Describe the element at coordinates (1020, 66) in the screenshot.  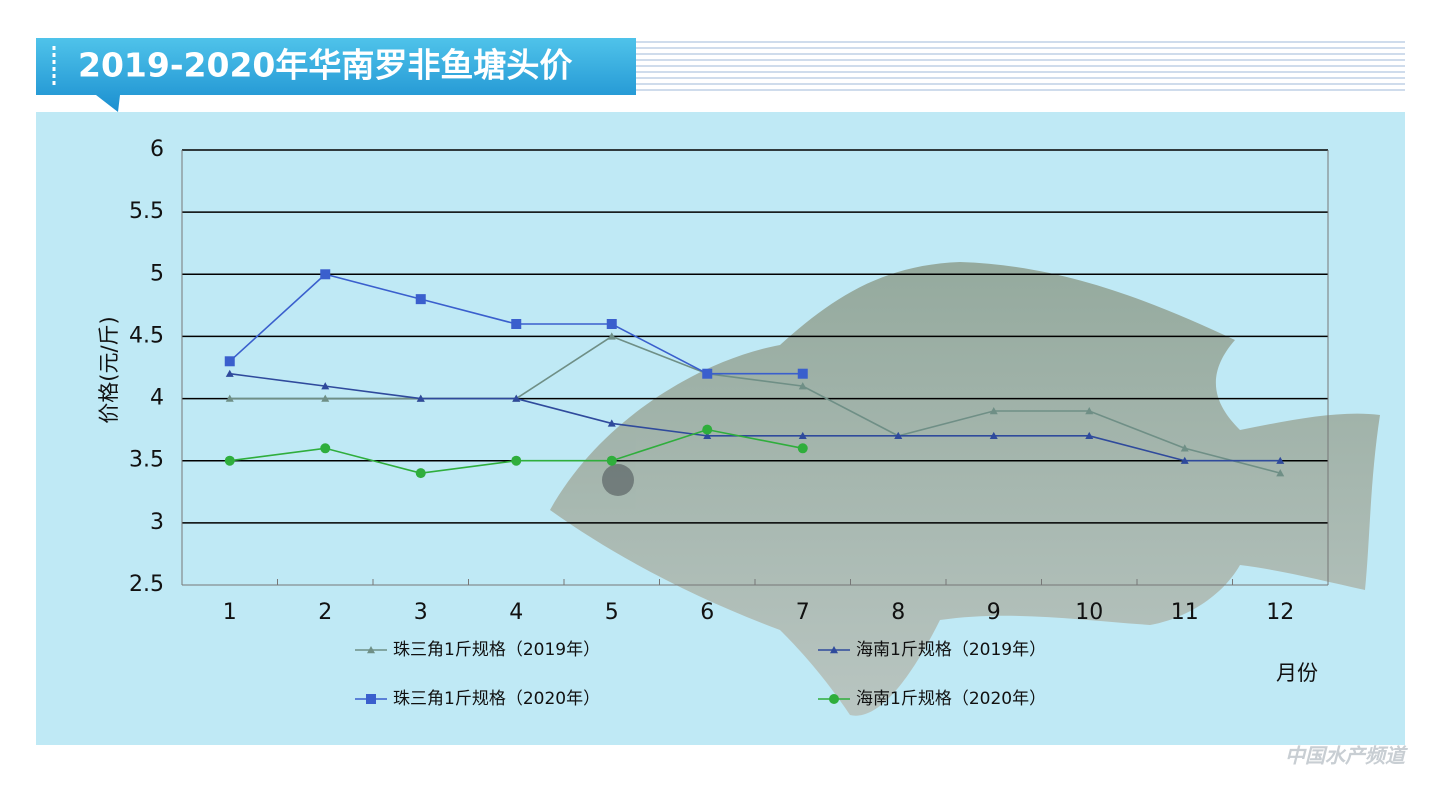
I see `stripes` at that location.